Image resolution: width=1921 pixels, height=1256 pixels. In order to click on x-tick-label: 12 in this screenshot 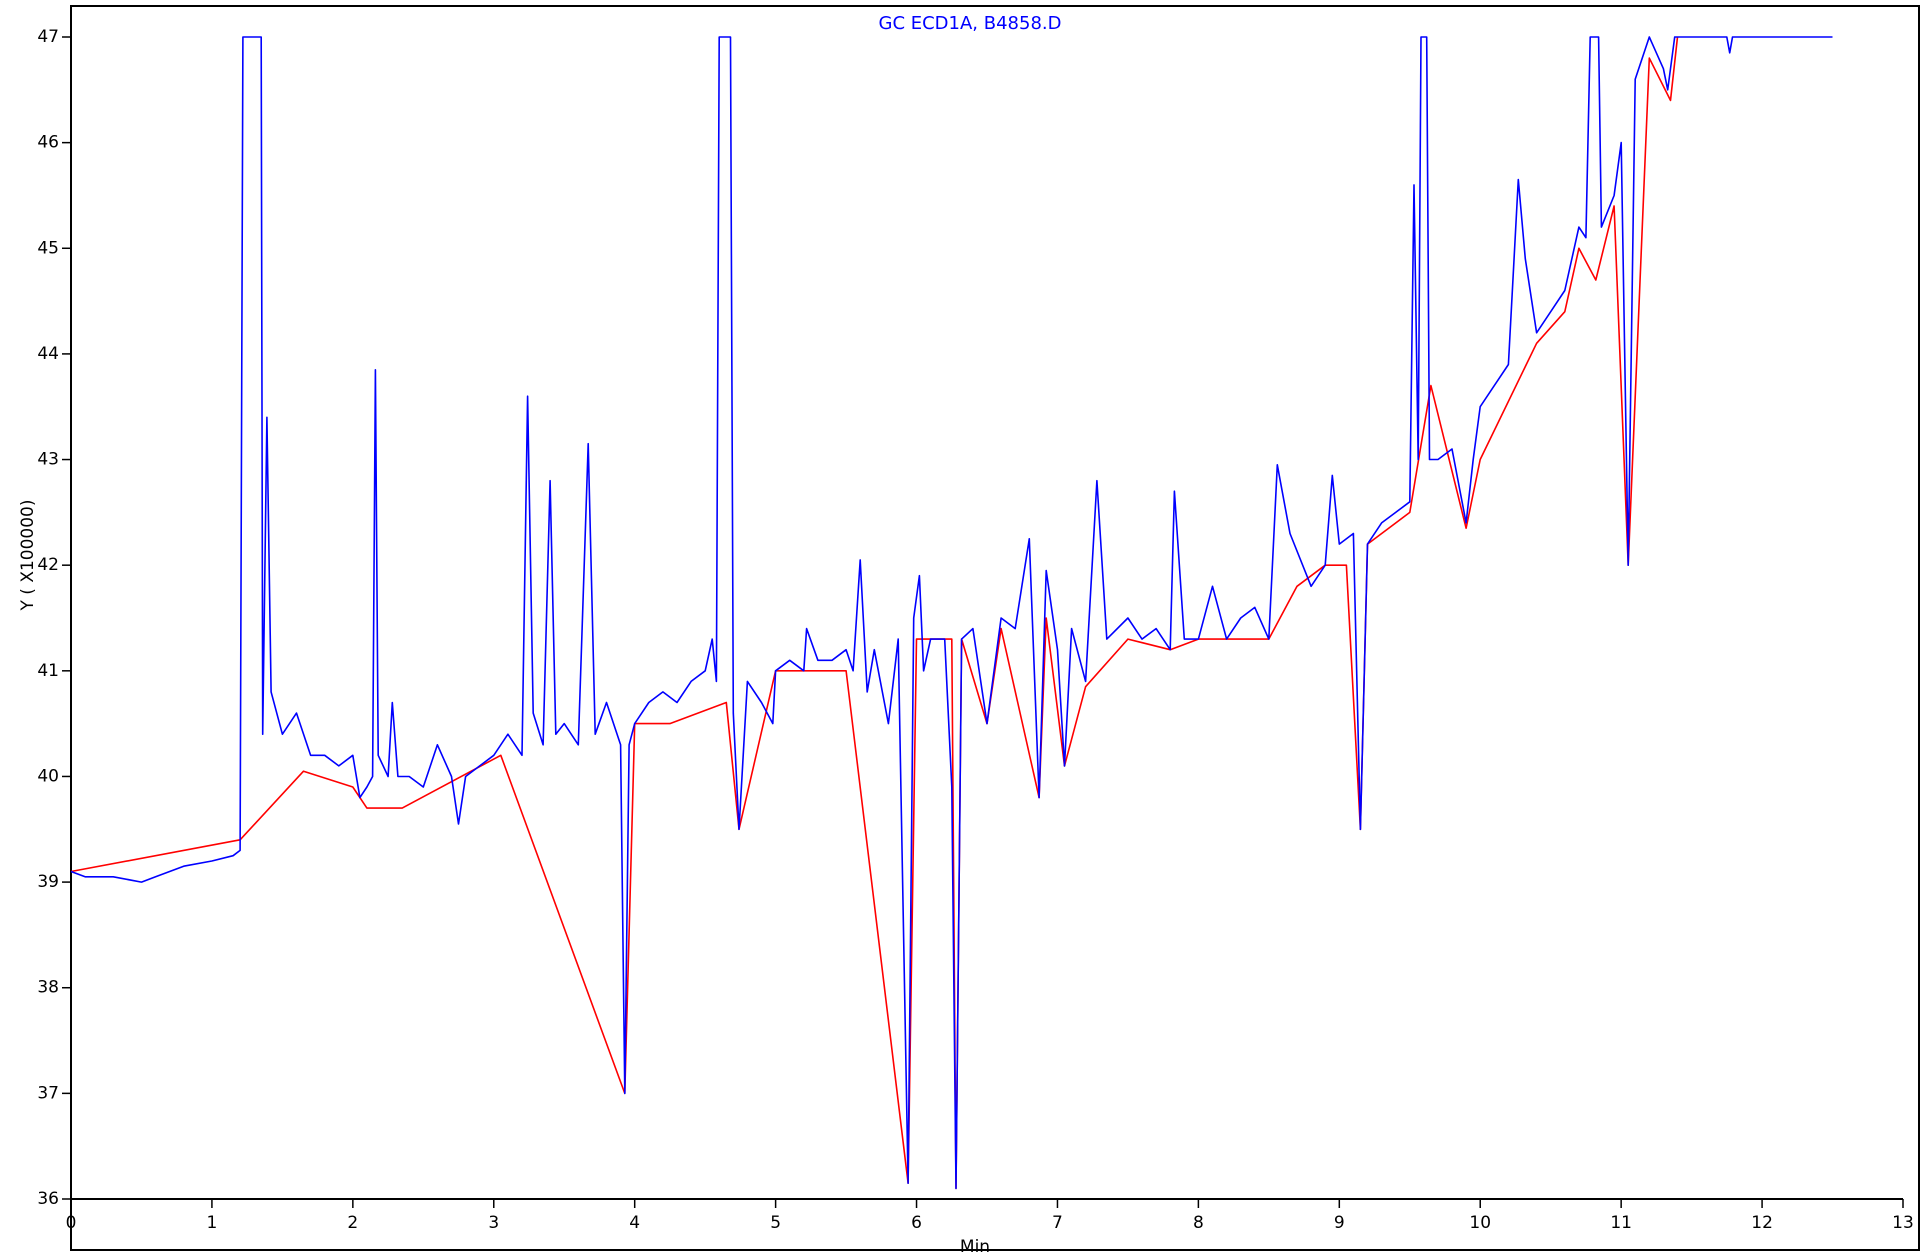, I will do `click(1762, 1223)`.